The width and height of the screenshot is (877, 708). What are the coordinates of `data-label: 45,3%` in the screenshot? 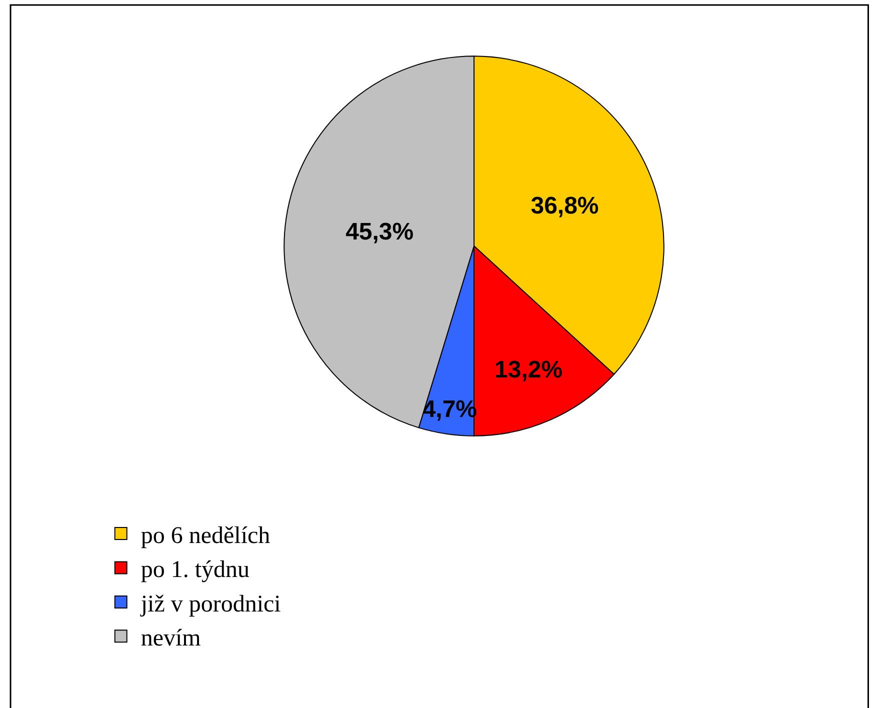 It's located at (380, 232).